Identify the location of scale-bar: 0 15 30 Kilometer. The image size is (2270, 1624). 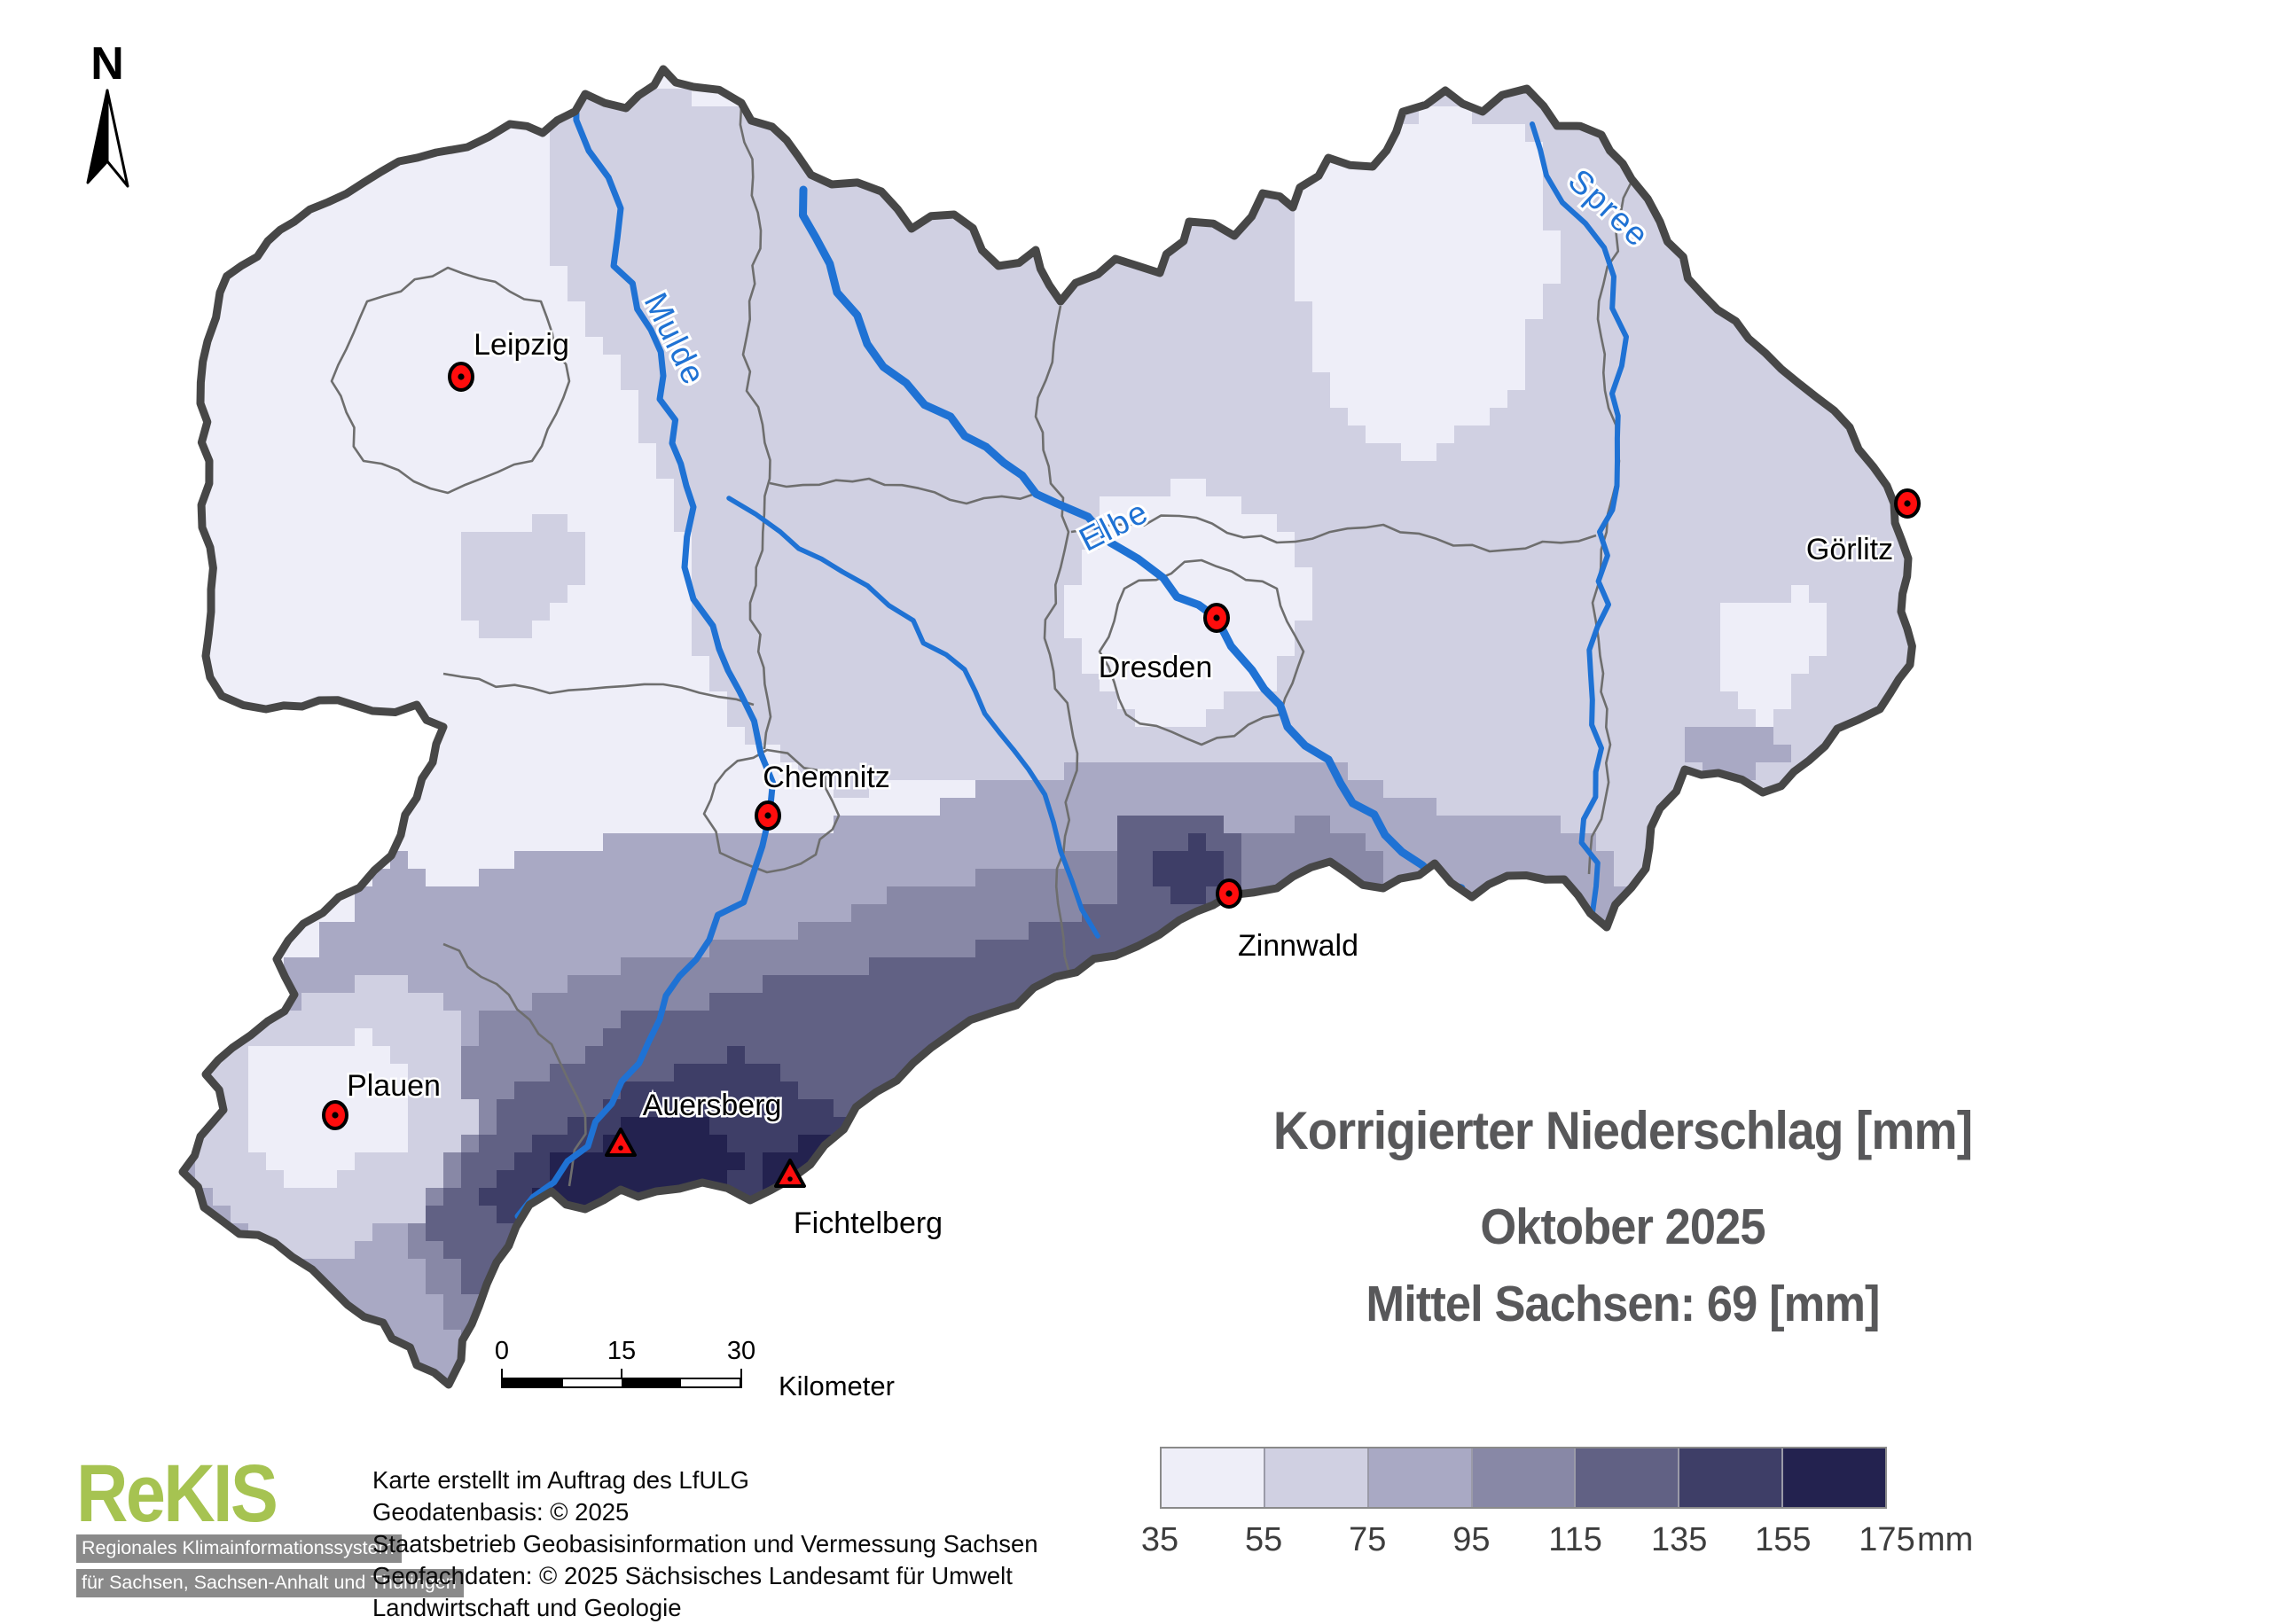
(710, 1369).